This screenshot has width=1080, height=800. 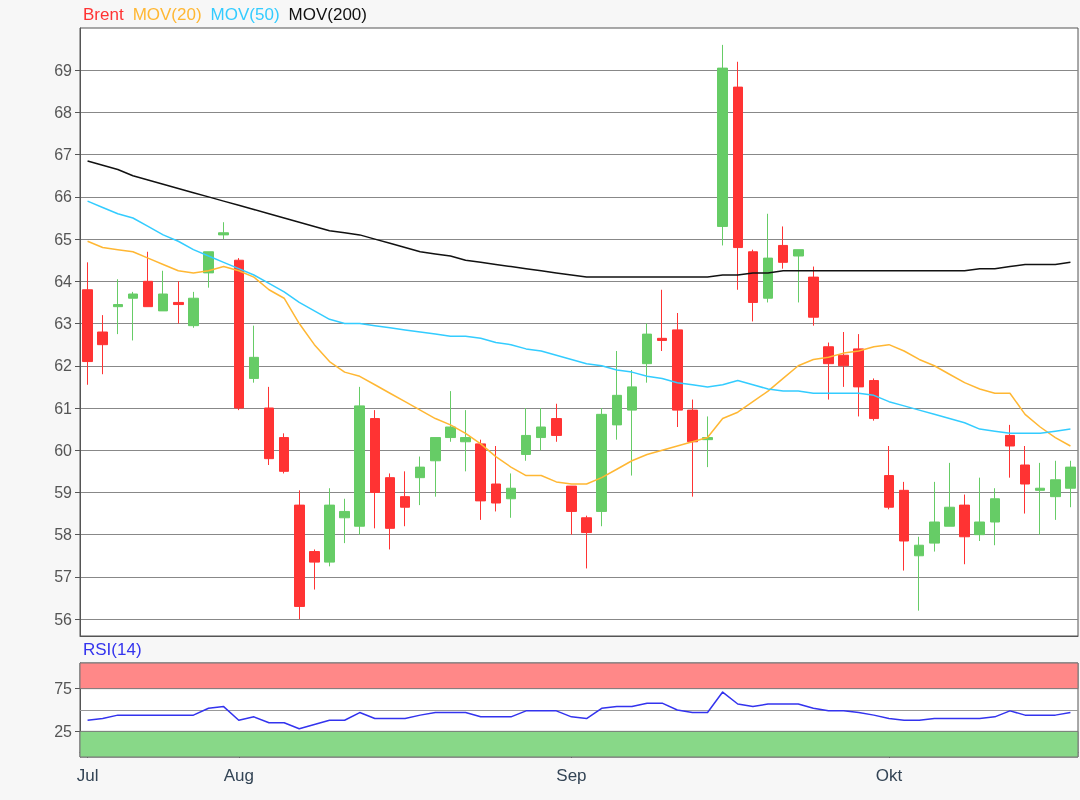 What do you see at coordinates (63, 366) in the screenshot?
I see `y-tick-label: 62` at bounding box center [63, 366].